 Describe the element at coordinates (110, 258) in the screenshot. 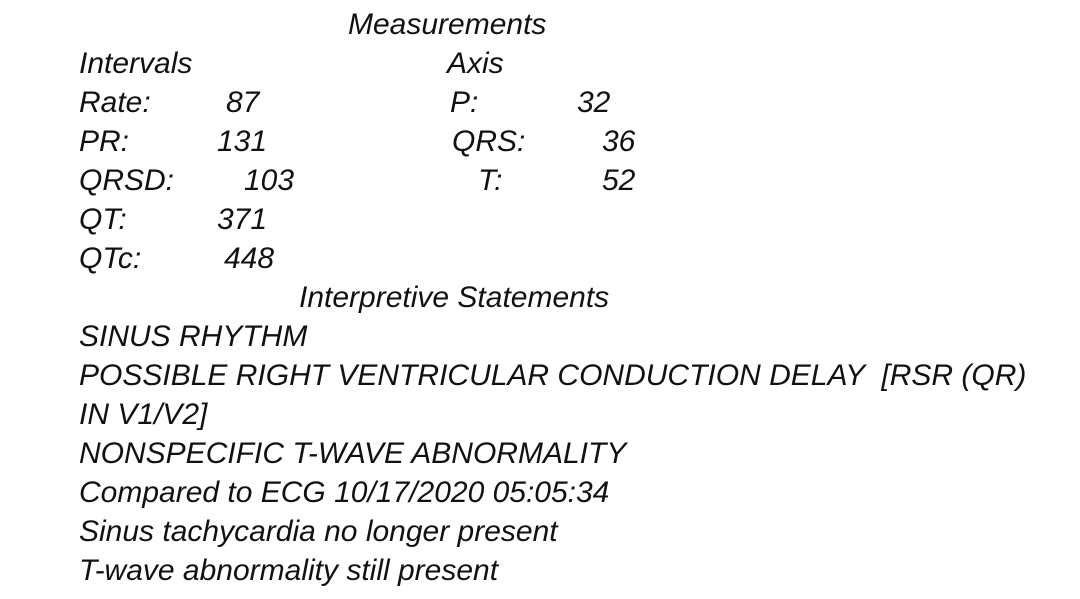

I see `interval-label-qtc: QTc:` at that location.